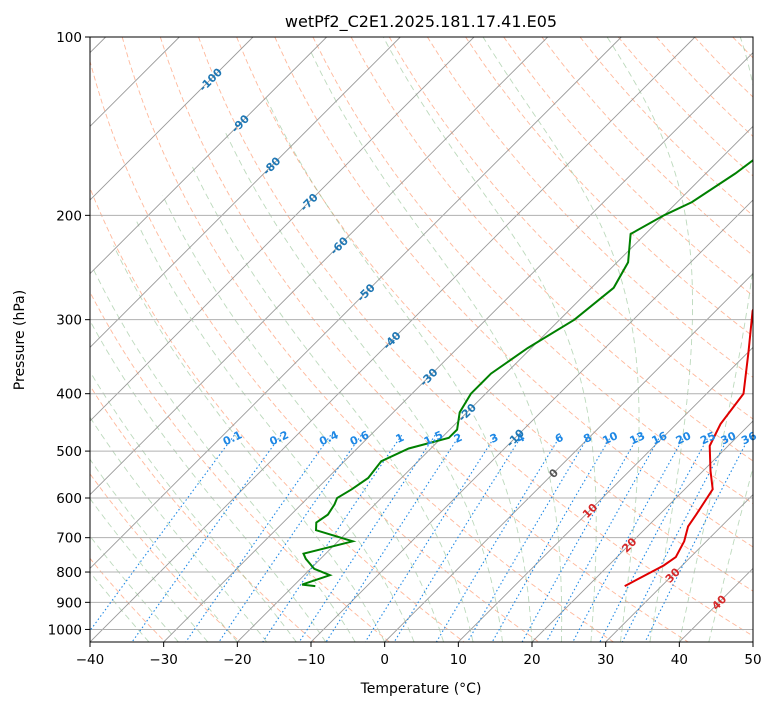 The height and width of the screenshot is (708, 775). What do you see at coordinates (65, 630) in the screenshot?
I see `y-tick-label: 1000` at bounding box center [65, 630].